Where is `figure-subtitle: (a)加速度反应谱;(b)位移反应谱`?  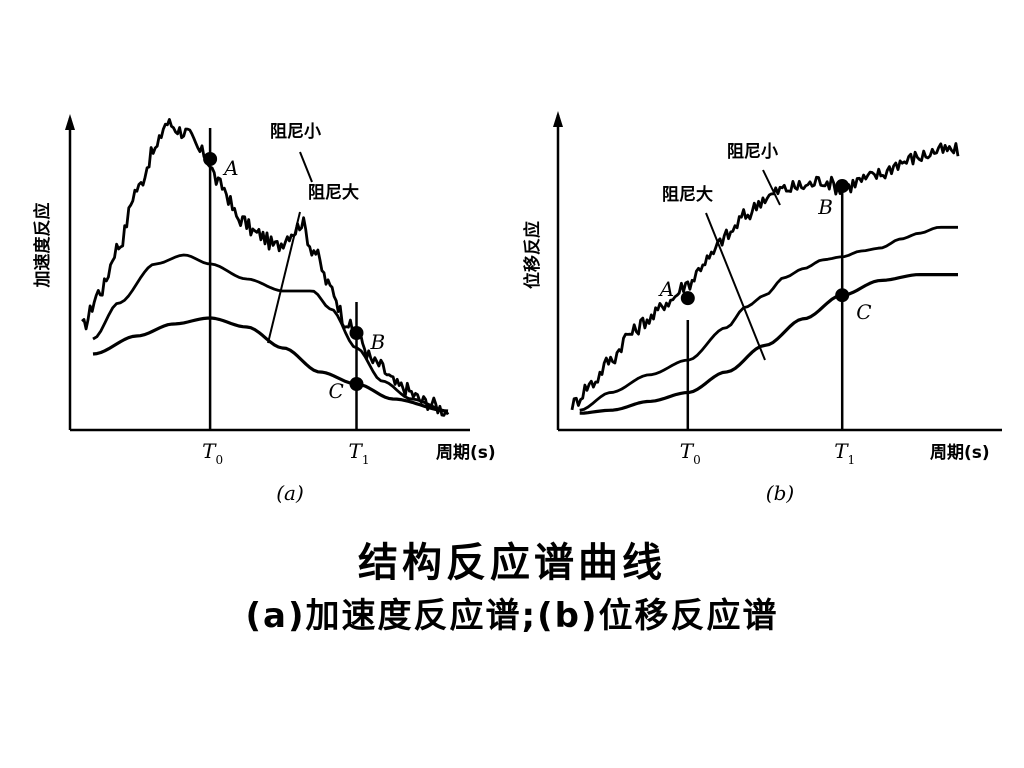
figure-subtitle: (a)加速度反应谱;(b)位移反应谱 is located at coordinates (512, 616).